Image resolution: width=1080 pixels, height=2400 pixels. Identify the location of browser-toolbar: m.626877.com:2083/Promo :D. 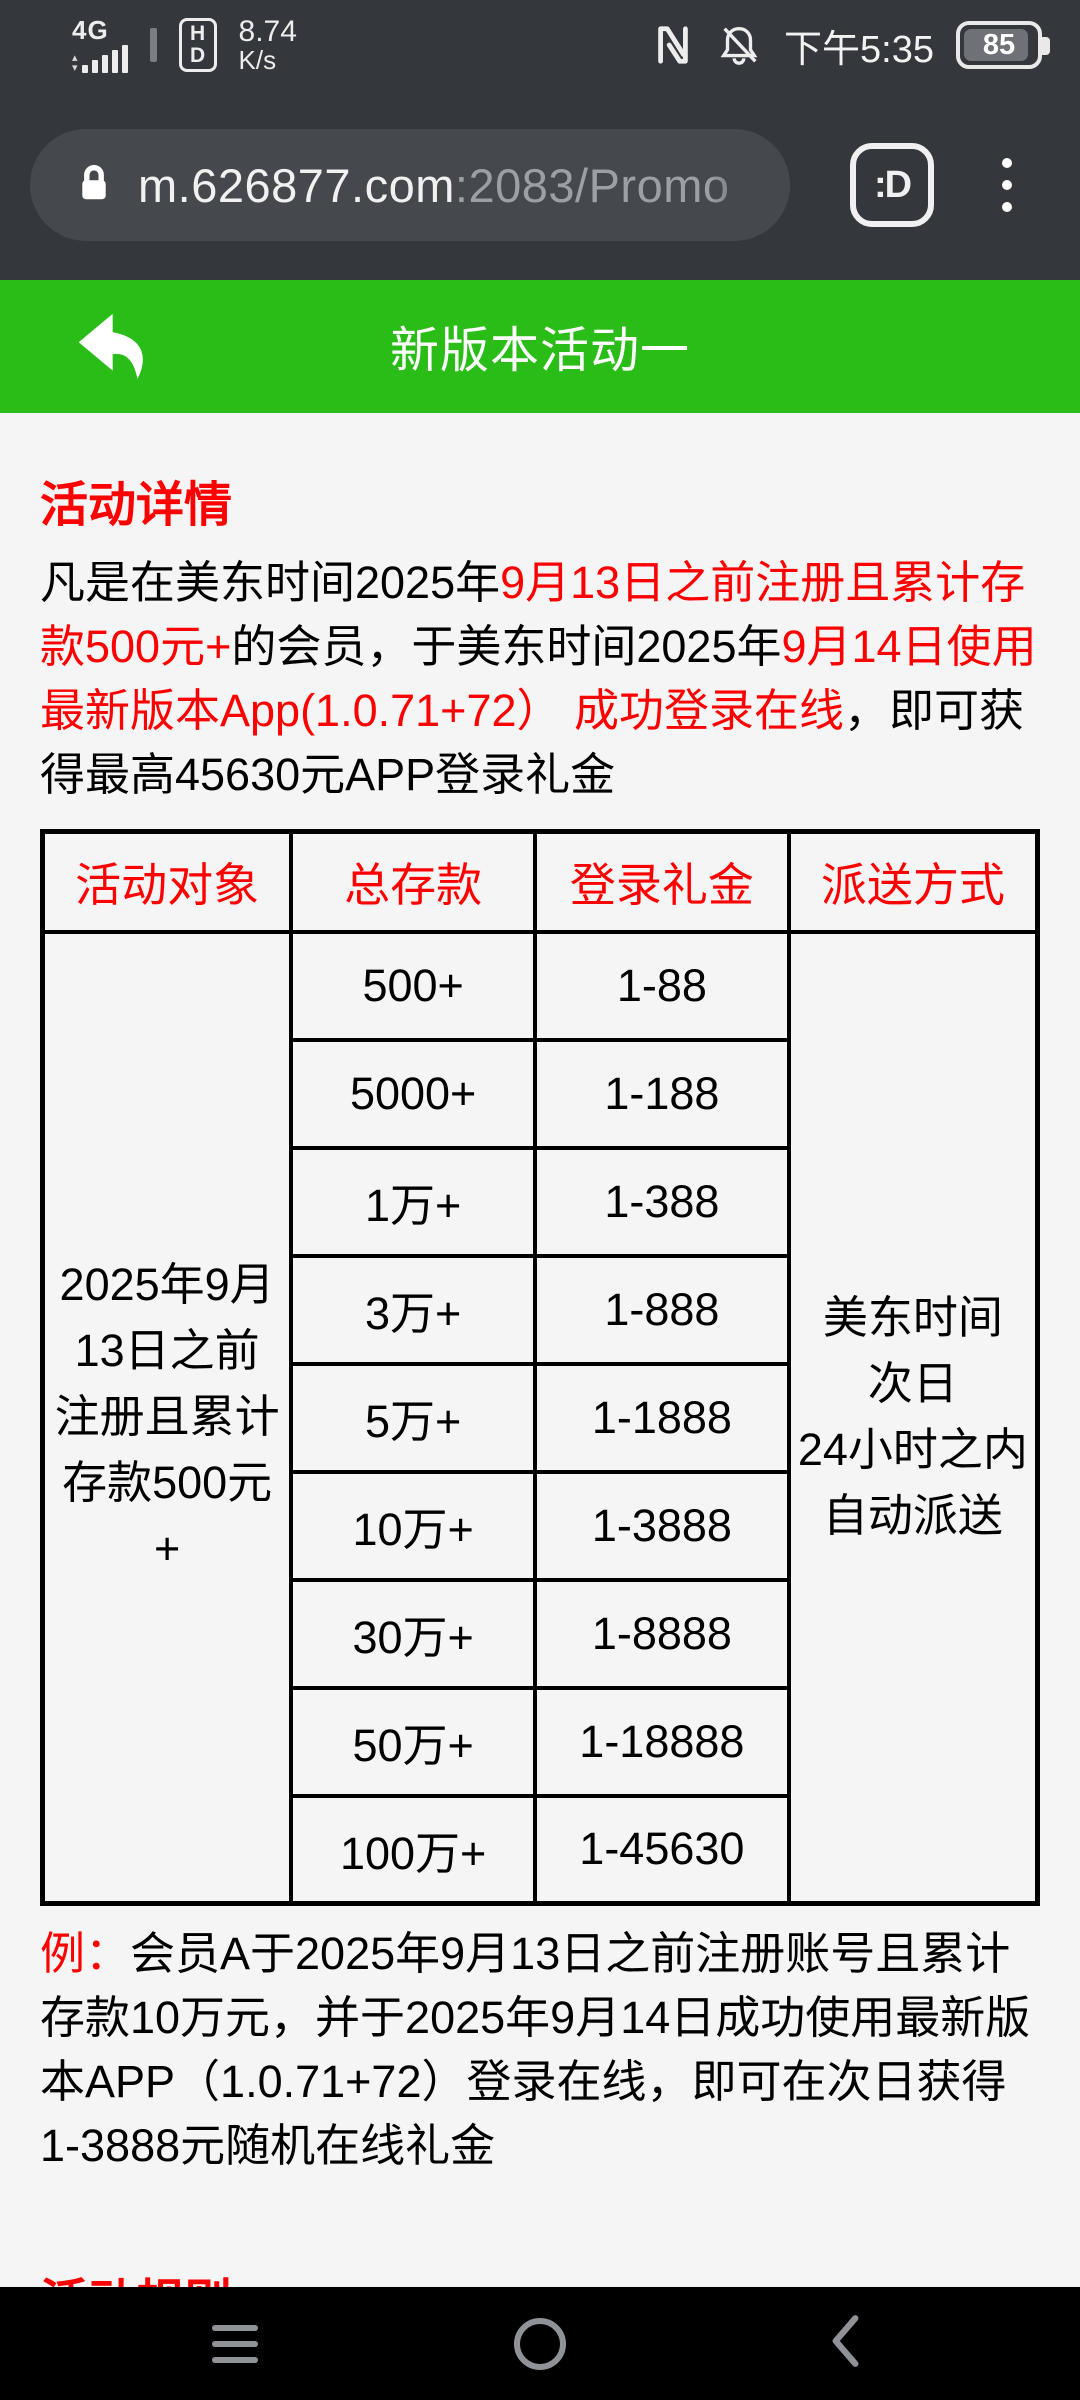
(540, 185).